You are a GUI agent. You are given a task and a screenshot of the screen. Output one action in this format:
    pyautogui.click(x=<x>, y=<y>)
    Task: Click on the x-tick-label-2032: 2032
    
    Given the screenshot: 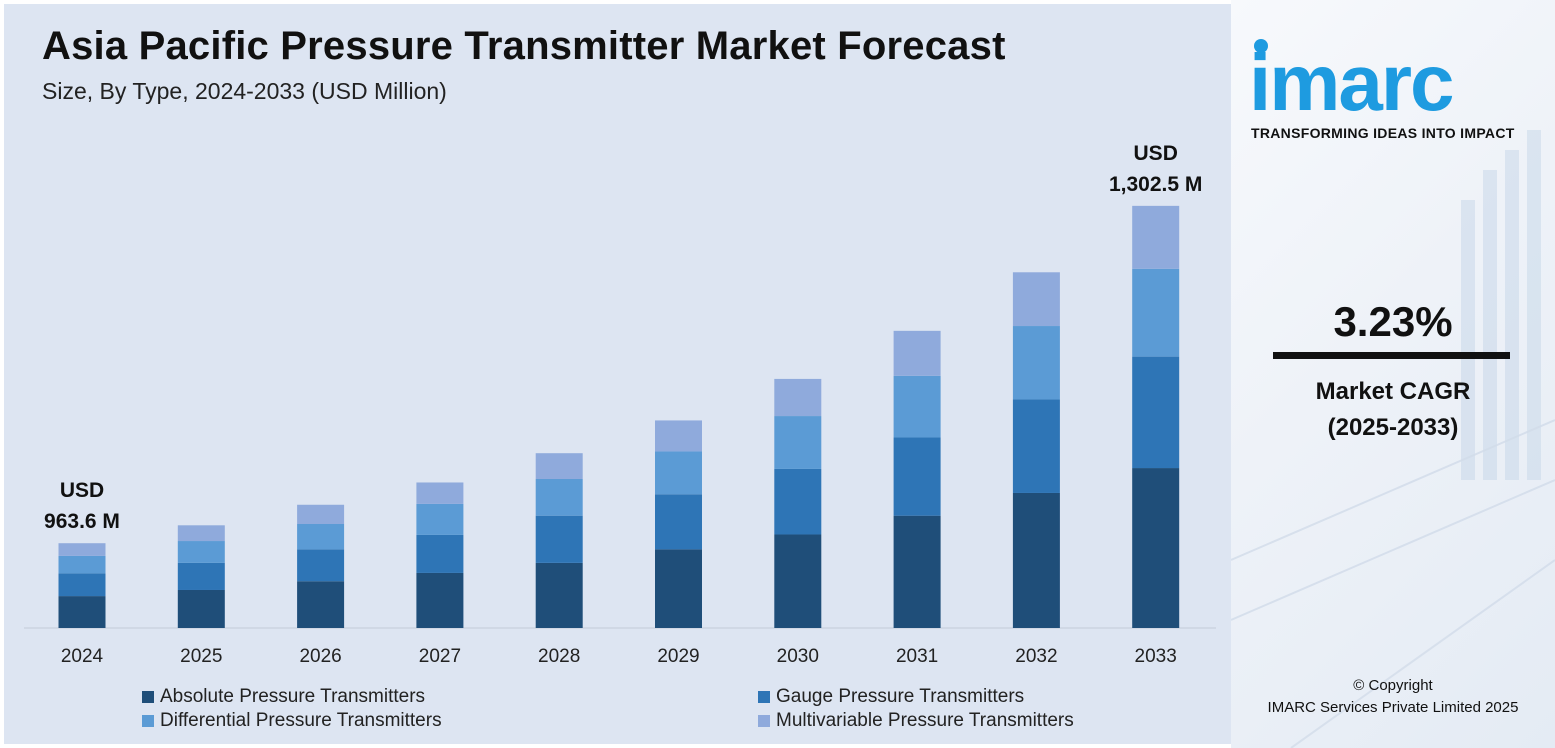 What is the action you would take?
    pyautogui.click(x=1036, y=656)
    